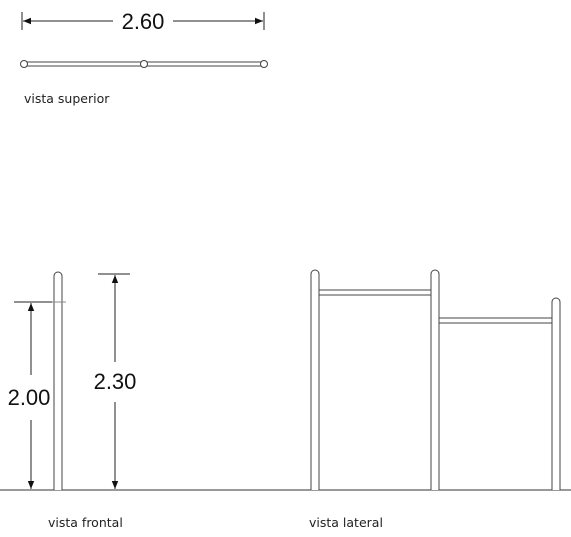 This screenshot has width=571, height=537. I want to click on dimension-2-00: 2.00, so click(30, 395).